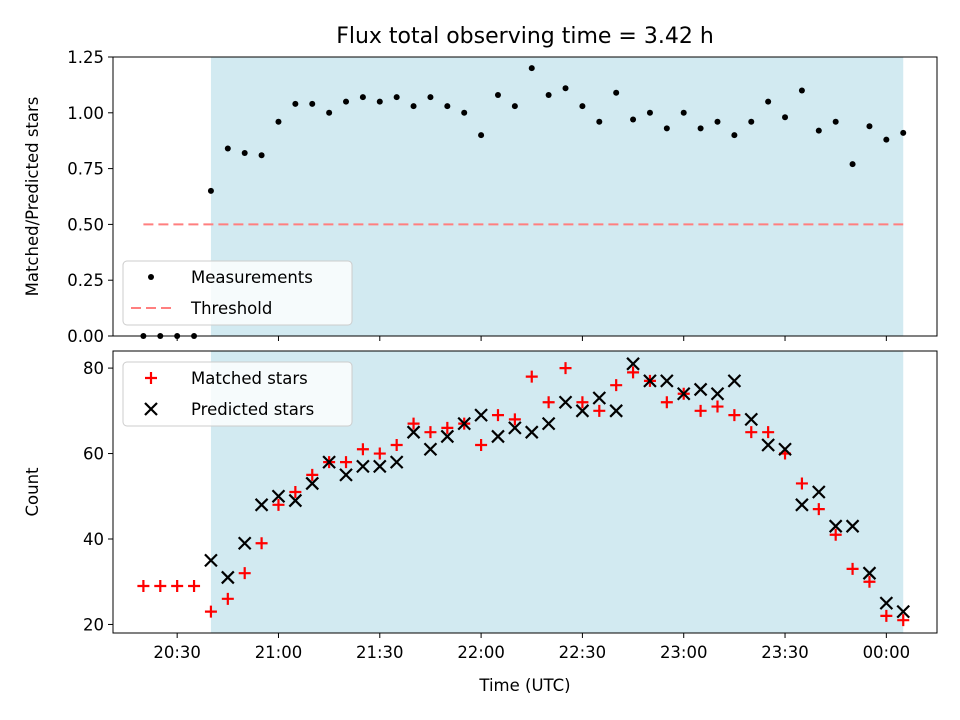 The height and width of the screenshot is (720, 960). What do you see at coordinates (583, 652) in the screenshot?
I see `x-tick-label: 22:30` at bounding box center [583, 652].